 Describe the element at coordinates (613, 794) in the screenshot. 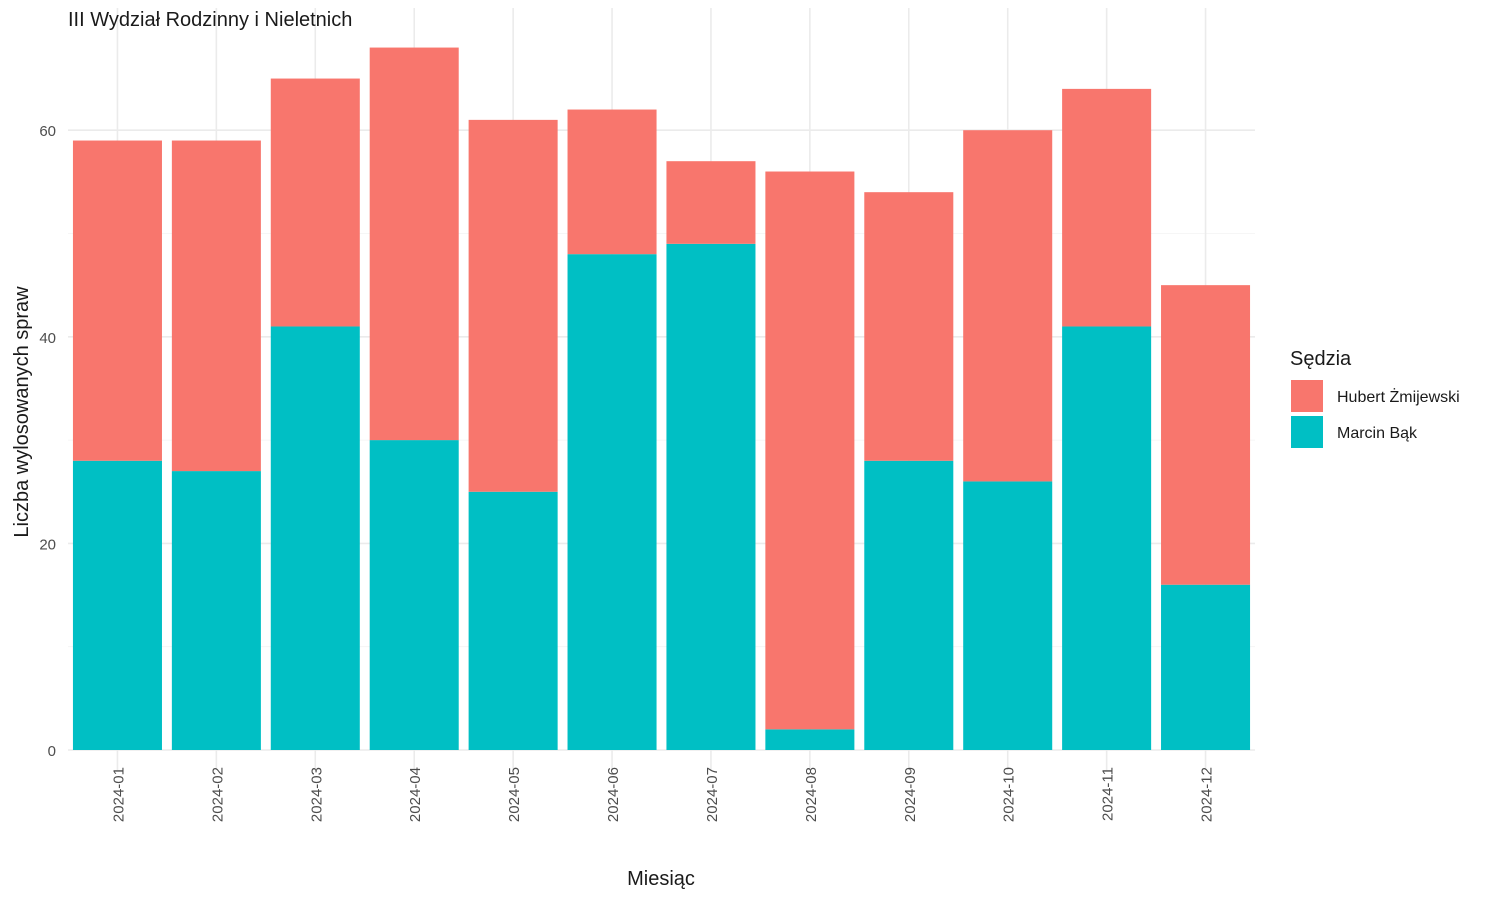

I see `x-tick-label: 2024-06` at that location.